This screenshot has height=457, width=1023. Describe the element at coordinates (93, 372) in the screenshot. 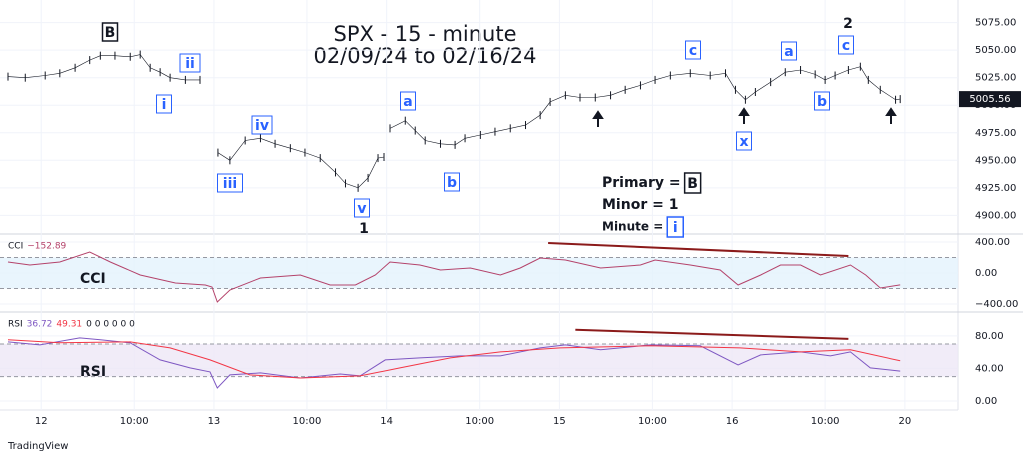

I see `panel-label: RSI` at that location.